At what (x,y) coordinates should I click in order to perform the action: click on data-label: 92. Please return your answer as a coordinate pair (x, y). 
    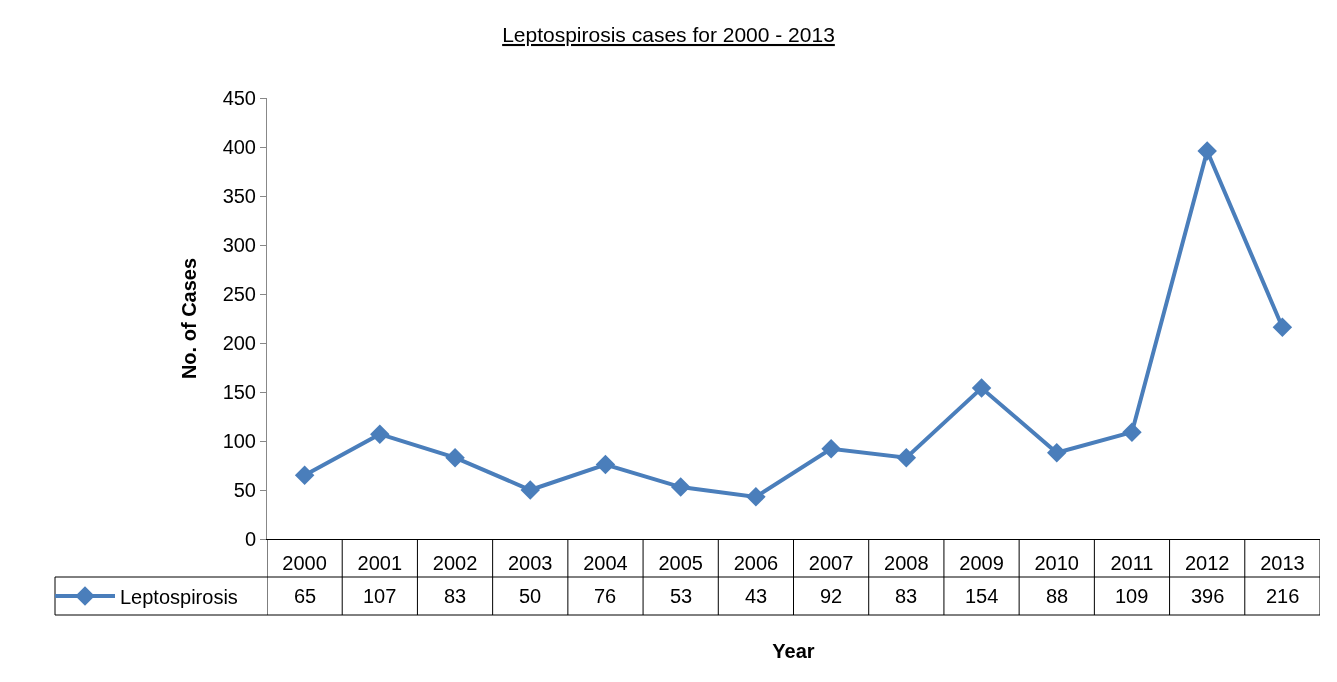
    Looking at the image, I should click on (831, 596).